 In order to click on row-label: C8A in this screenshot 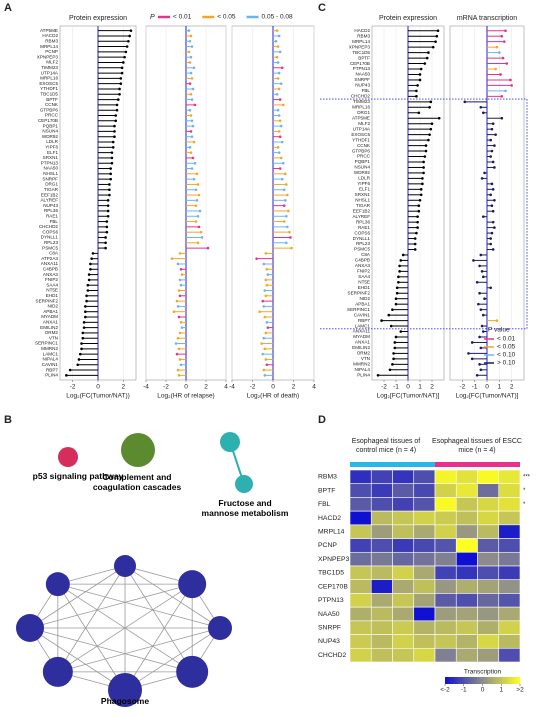, I will do `click(54, 253)`.